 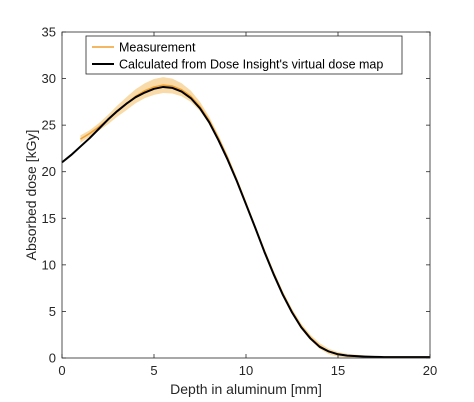 What do you see at coordinates (52, 311) in the screenshot?
I see `y-tick-label: 5` at bounding box center [52, 311].